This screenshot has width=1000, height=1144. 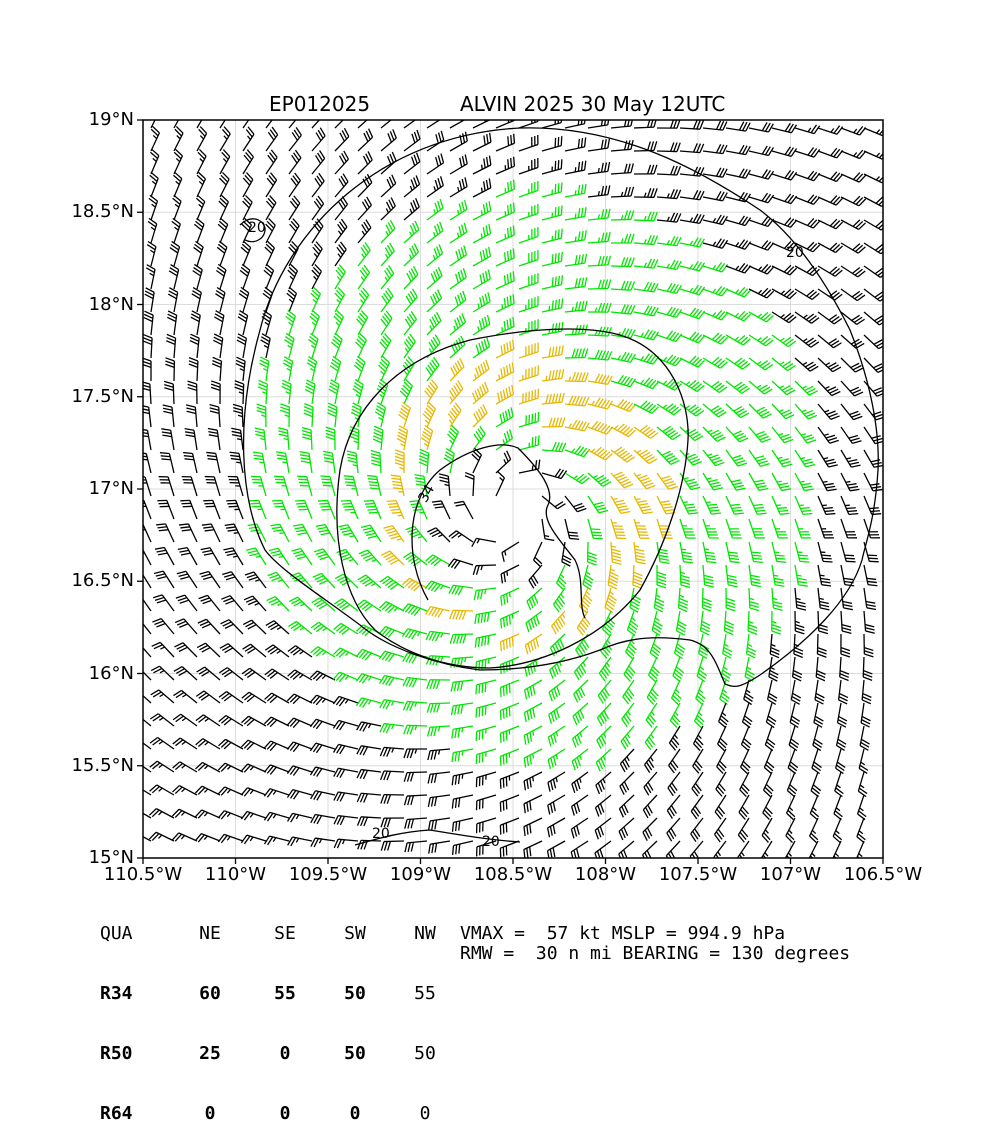 I want to click on lat-label: 17°N, so click(x=69, y=488).